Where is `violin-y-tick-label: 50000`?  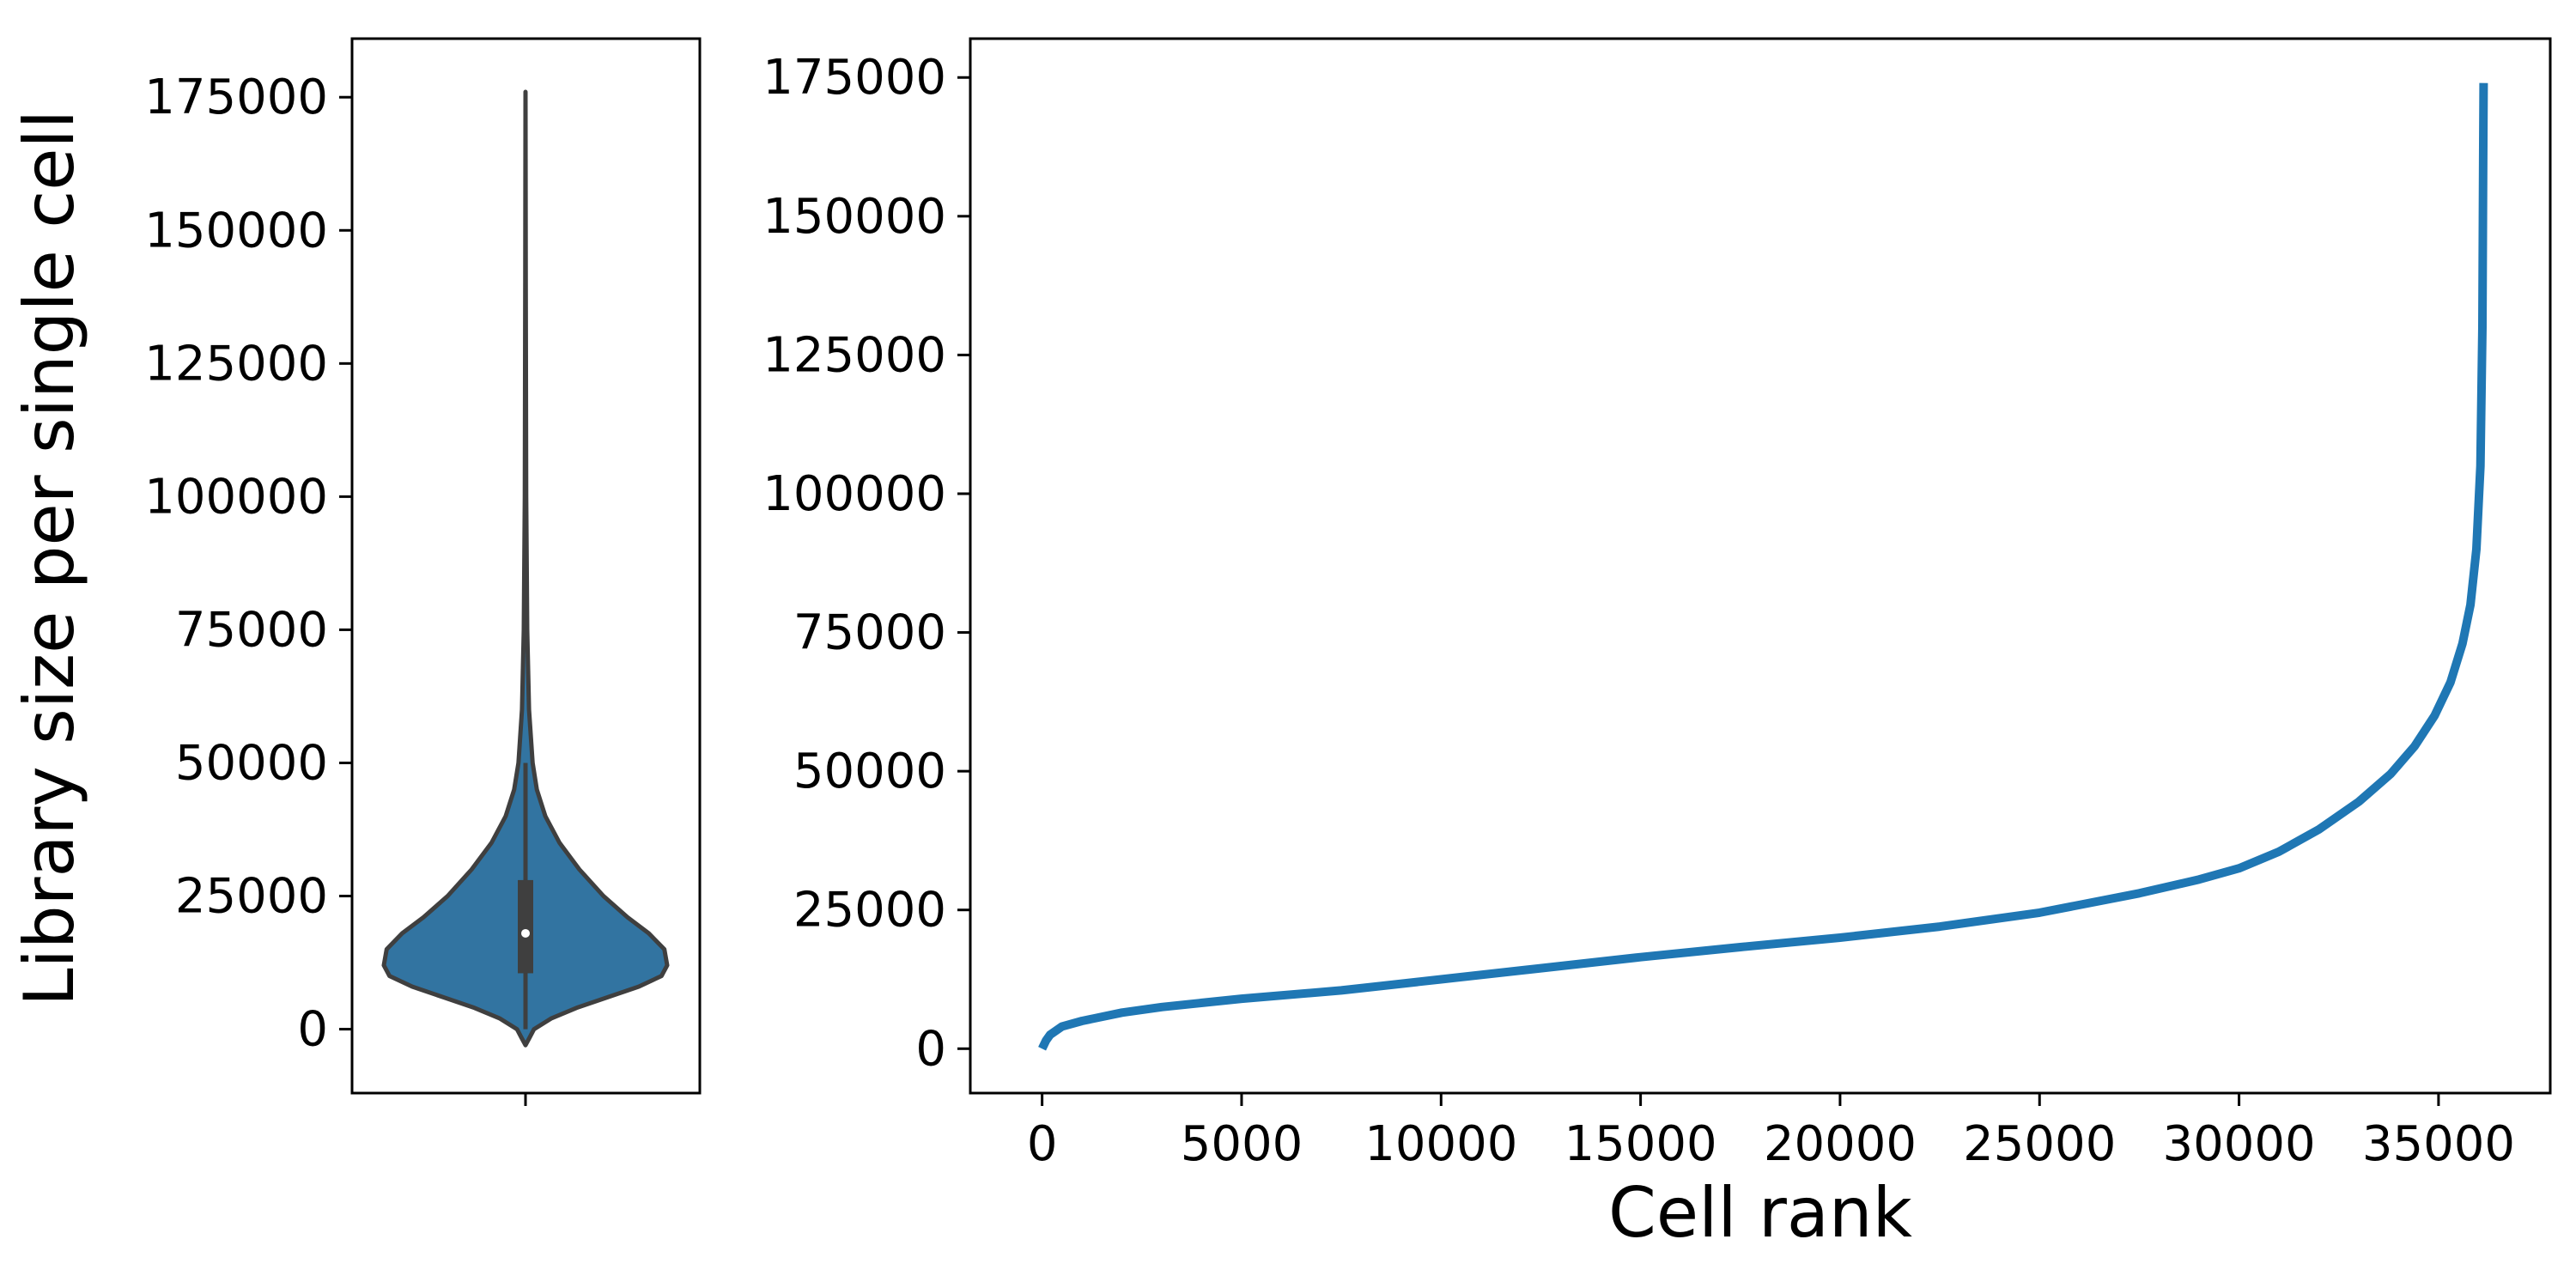 violin-y-tick-label: 50000 is located at coordinates (251, 763).